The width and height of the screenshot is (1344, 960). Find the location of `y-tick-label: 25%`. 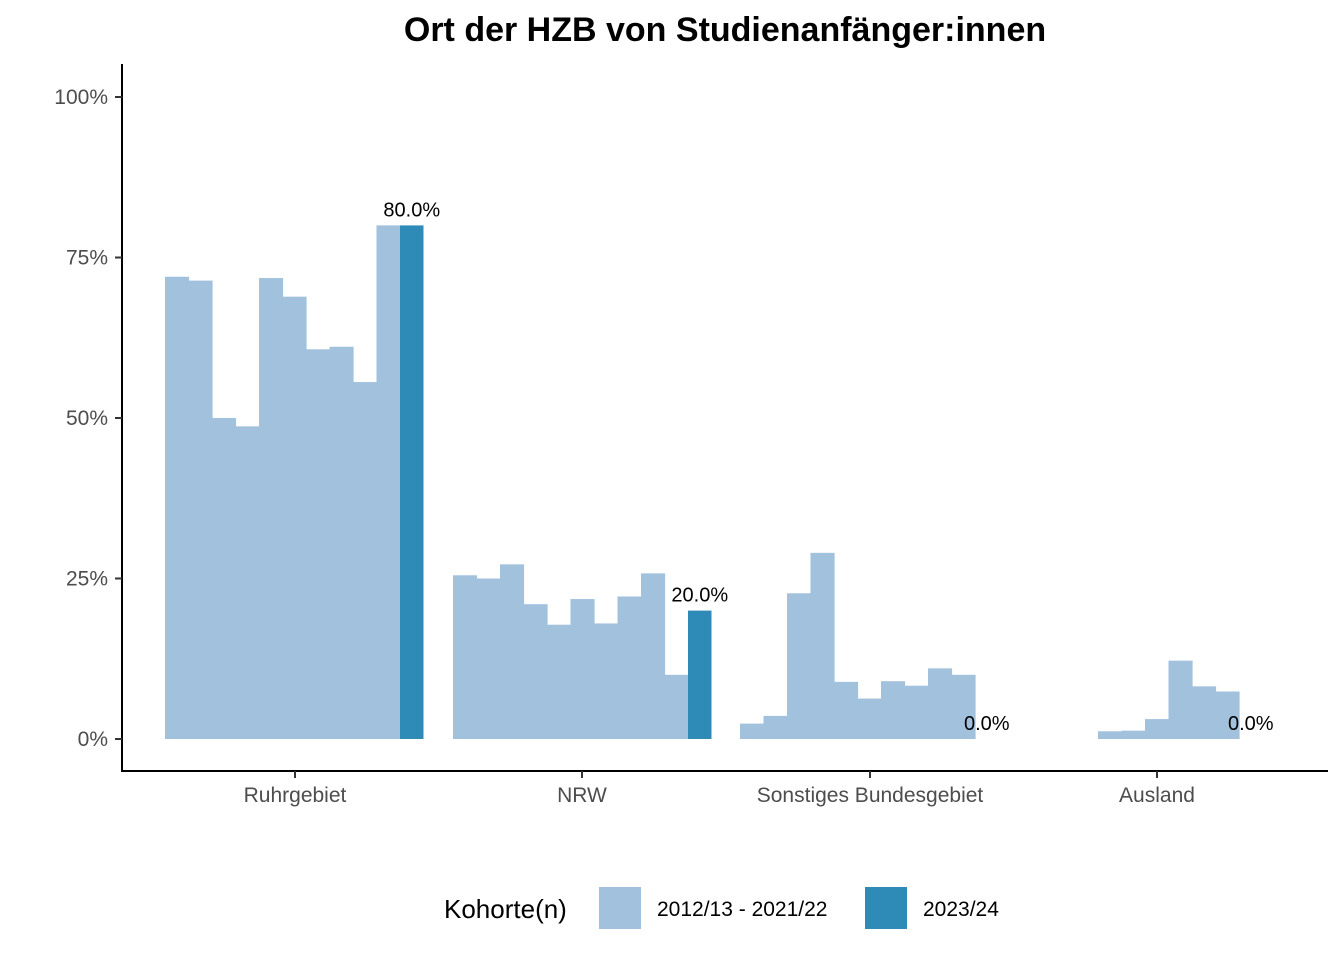

y-tick-label: 25% is located at coordinates (87, 579).